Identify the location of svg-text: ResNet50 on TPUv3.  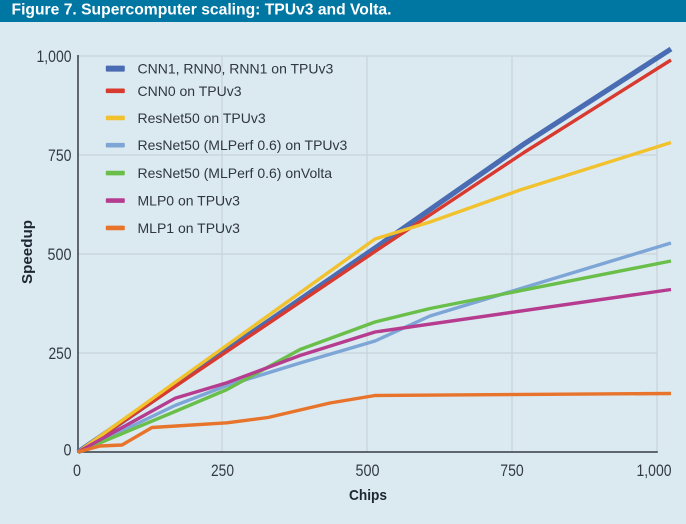
(202, 118).